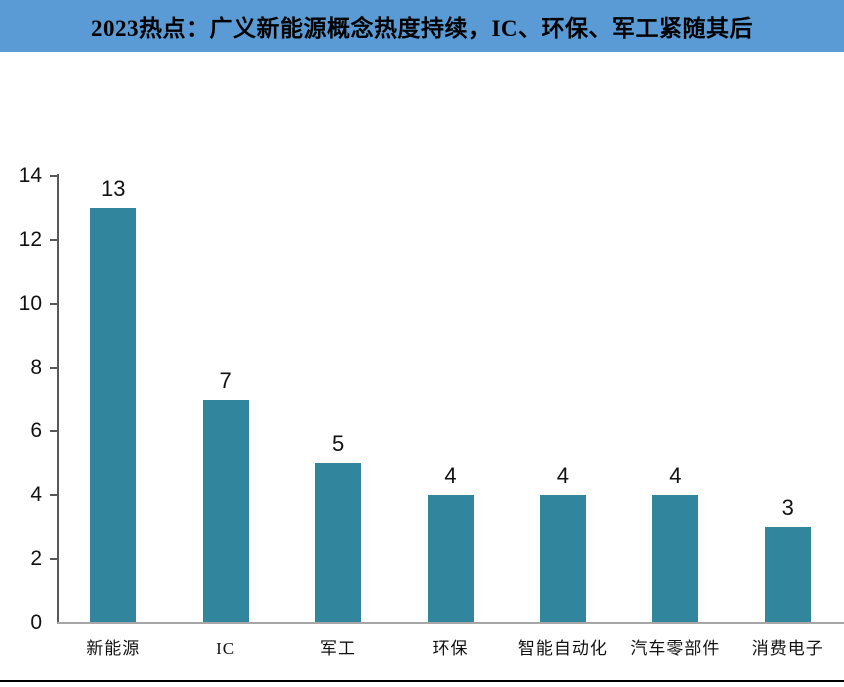 Image resolution: width=844 pixels, height=687 pixels. What do you see at coordinates (338, 444) in the screenshot?
I see `bar-value-label: 5` at bounding box center [338, 444].